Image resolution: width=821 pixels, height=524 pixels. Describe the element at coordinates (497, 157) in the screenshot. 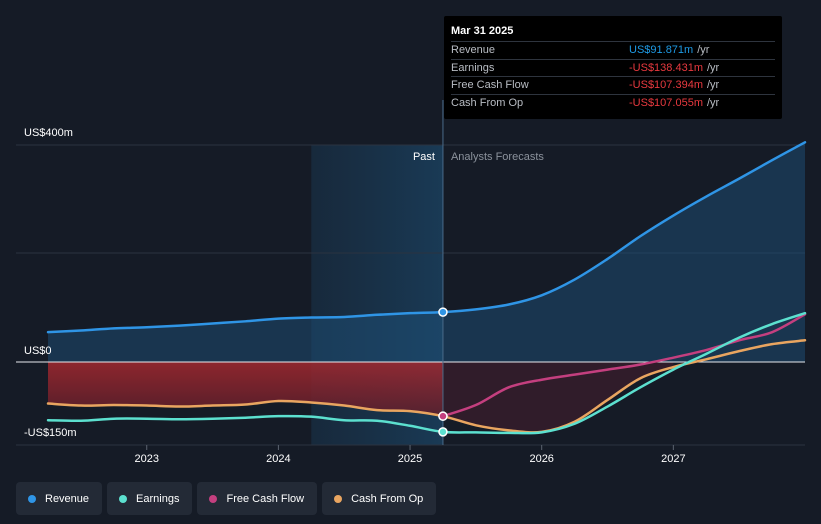

I see `forecast-label: Analysts Forecasts` at that location.